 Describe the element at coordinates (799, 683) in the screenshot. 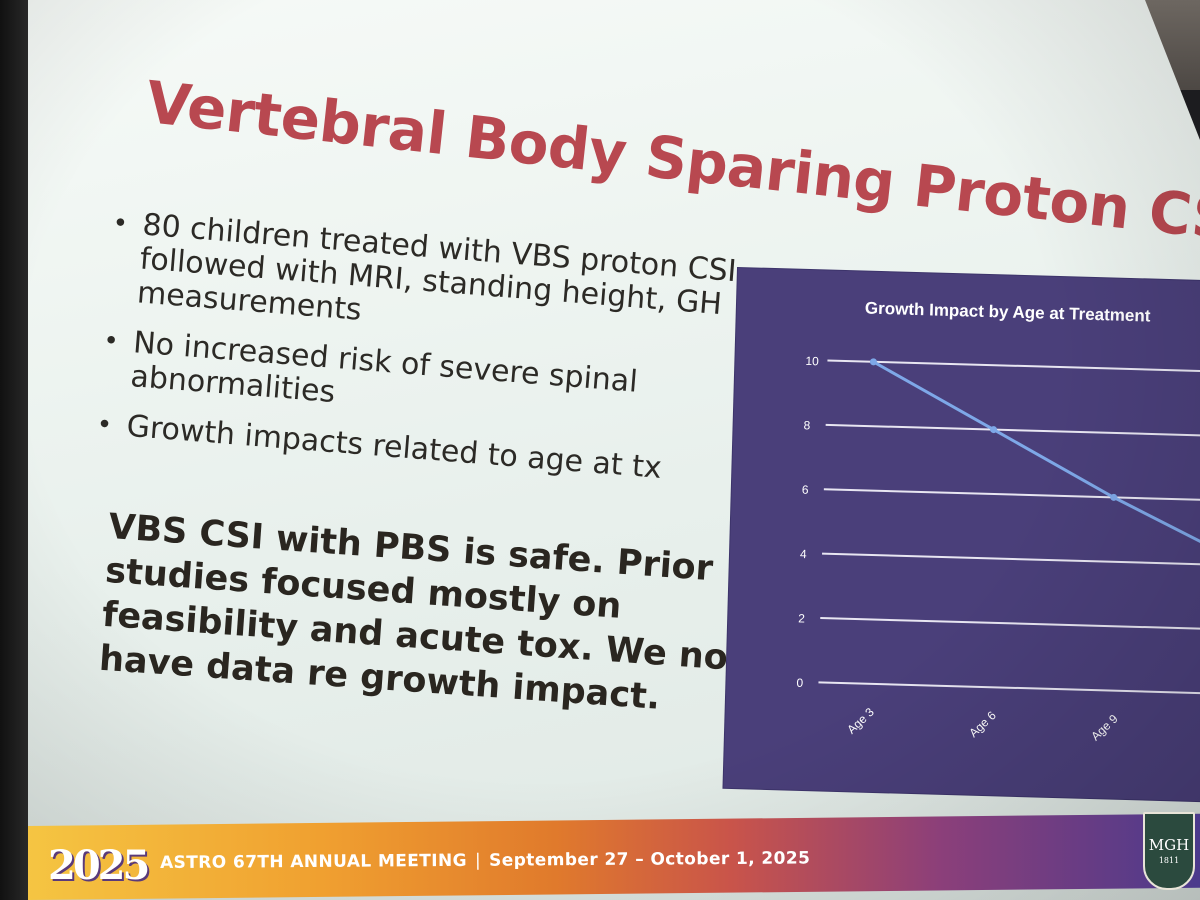

I see `y-tick-label: 0` at that location.